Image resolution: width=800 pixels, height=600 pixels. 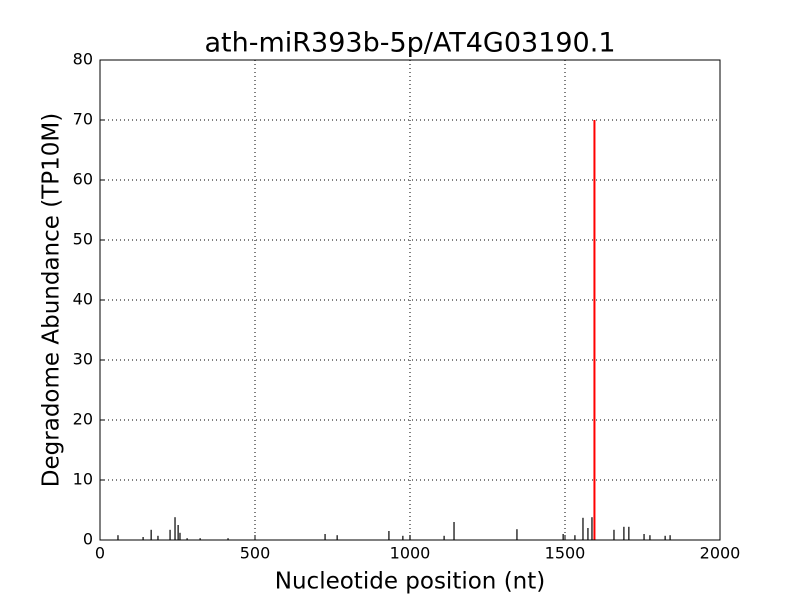 I want to click on y-tick-label: 60, so click(x=83, y=179).